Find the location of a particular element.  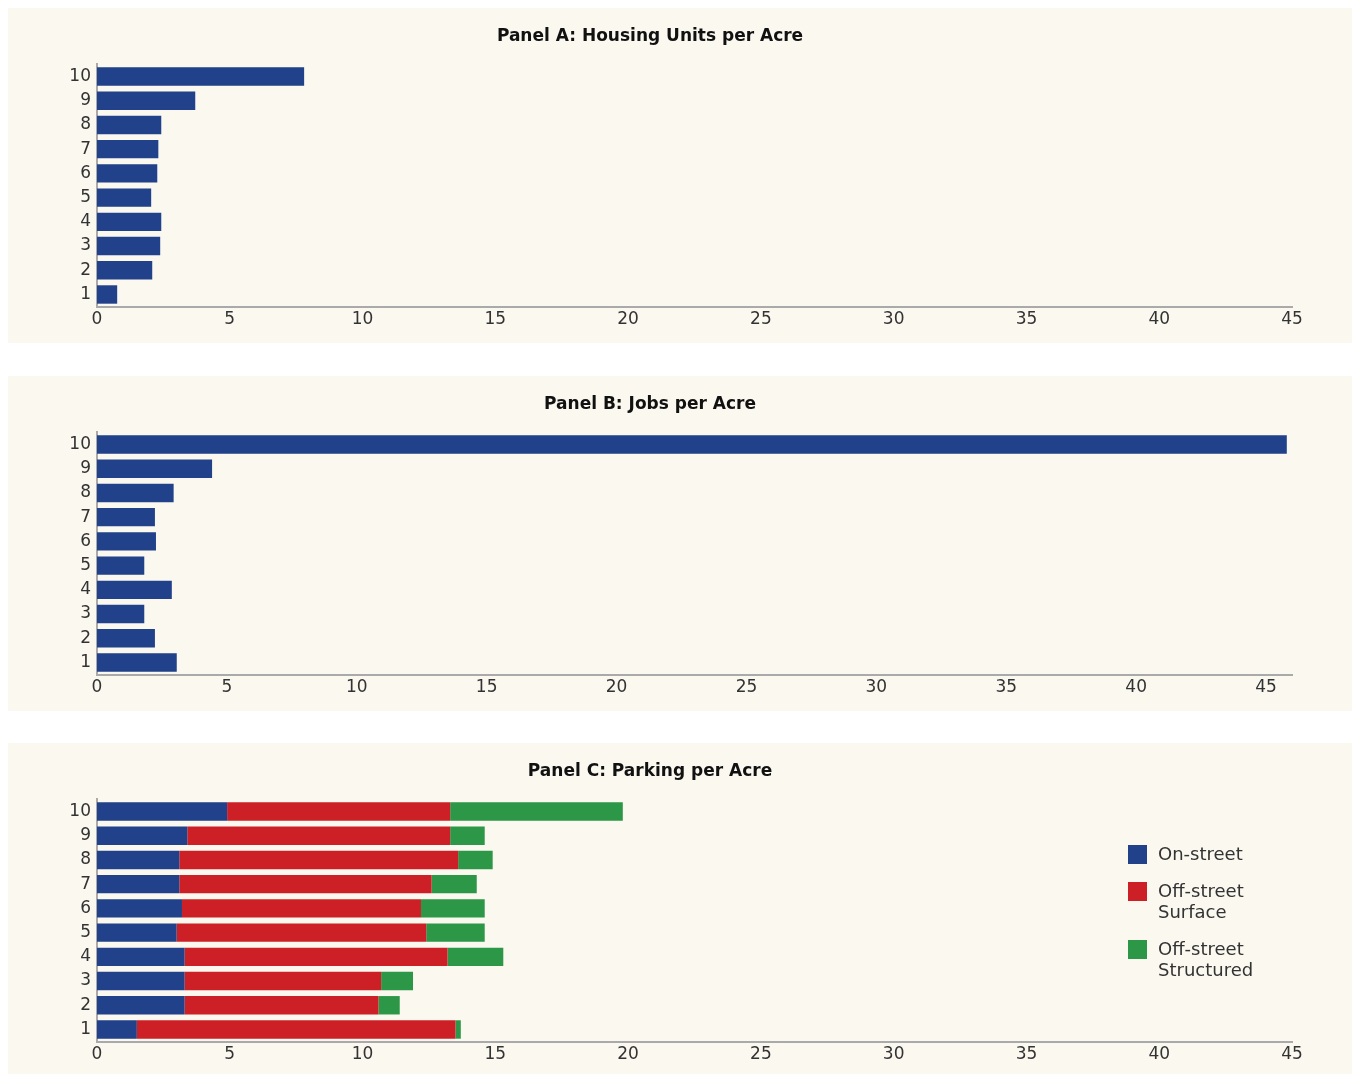

chart-title: Panel B: Jobs per Acre is located at coordinates (650, 402).